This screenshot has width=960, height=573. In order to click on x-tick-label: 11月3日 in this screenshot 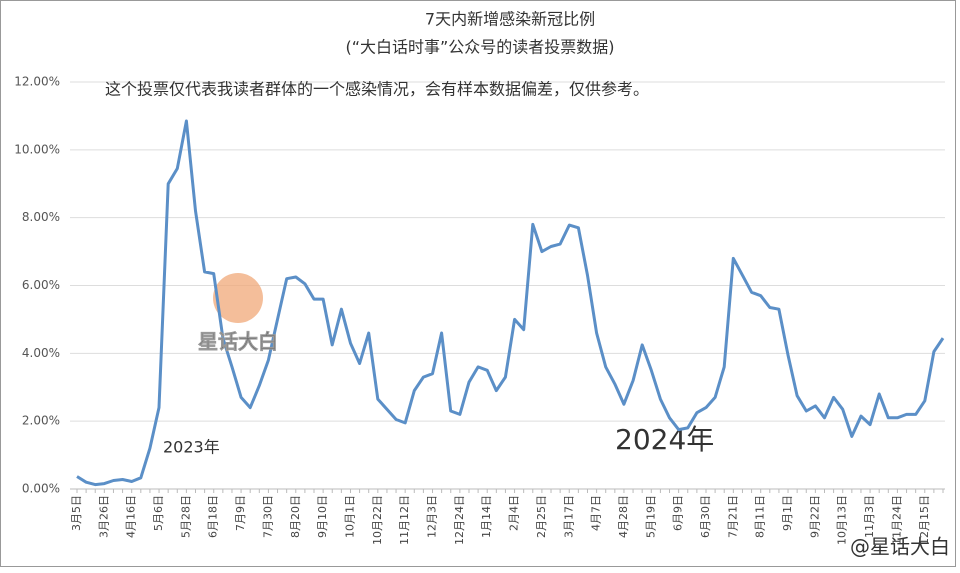, I will do `click(869, 516)`.